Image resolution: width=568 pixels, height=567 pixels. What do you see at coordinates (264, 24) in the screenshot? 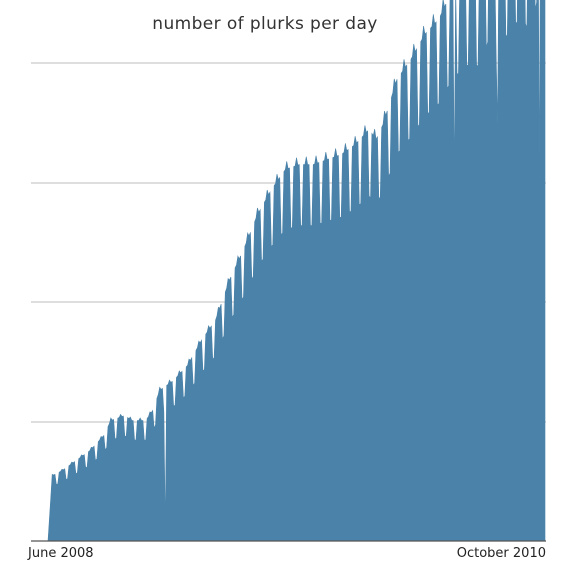
I see `chart-title: number of plurks per day` at bounding box center [264, 24].